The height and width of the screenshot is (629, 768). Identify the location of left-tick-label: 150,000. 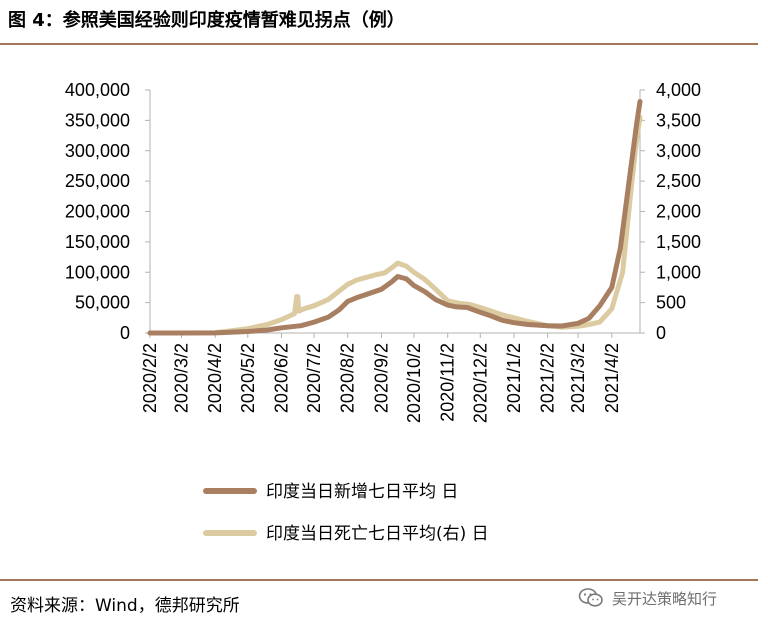
(97, 242).